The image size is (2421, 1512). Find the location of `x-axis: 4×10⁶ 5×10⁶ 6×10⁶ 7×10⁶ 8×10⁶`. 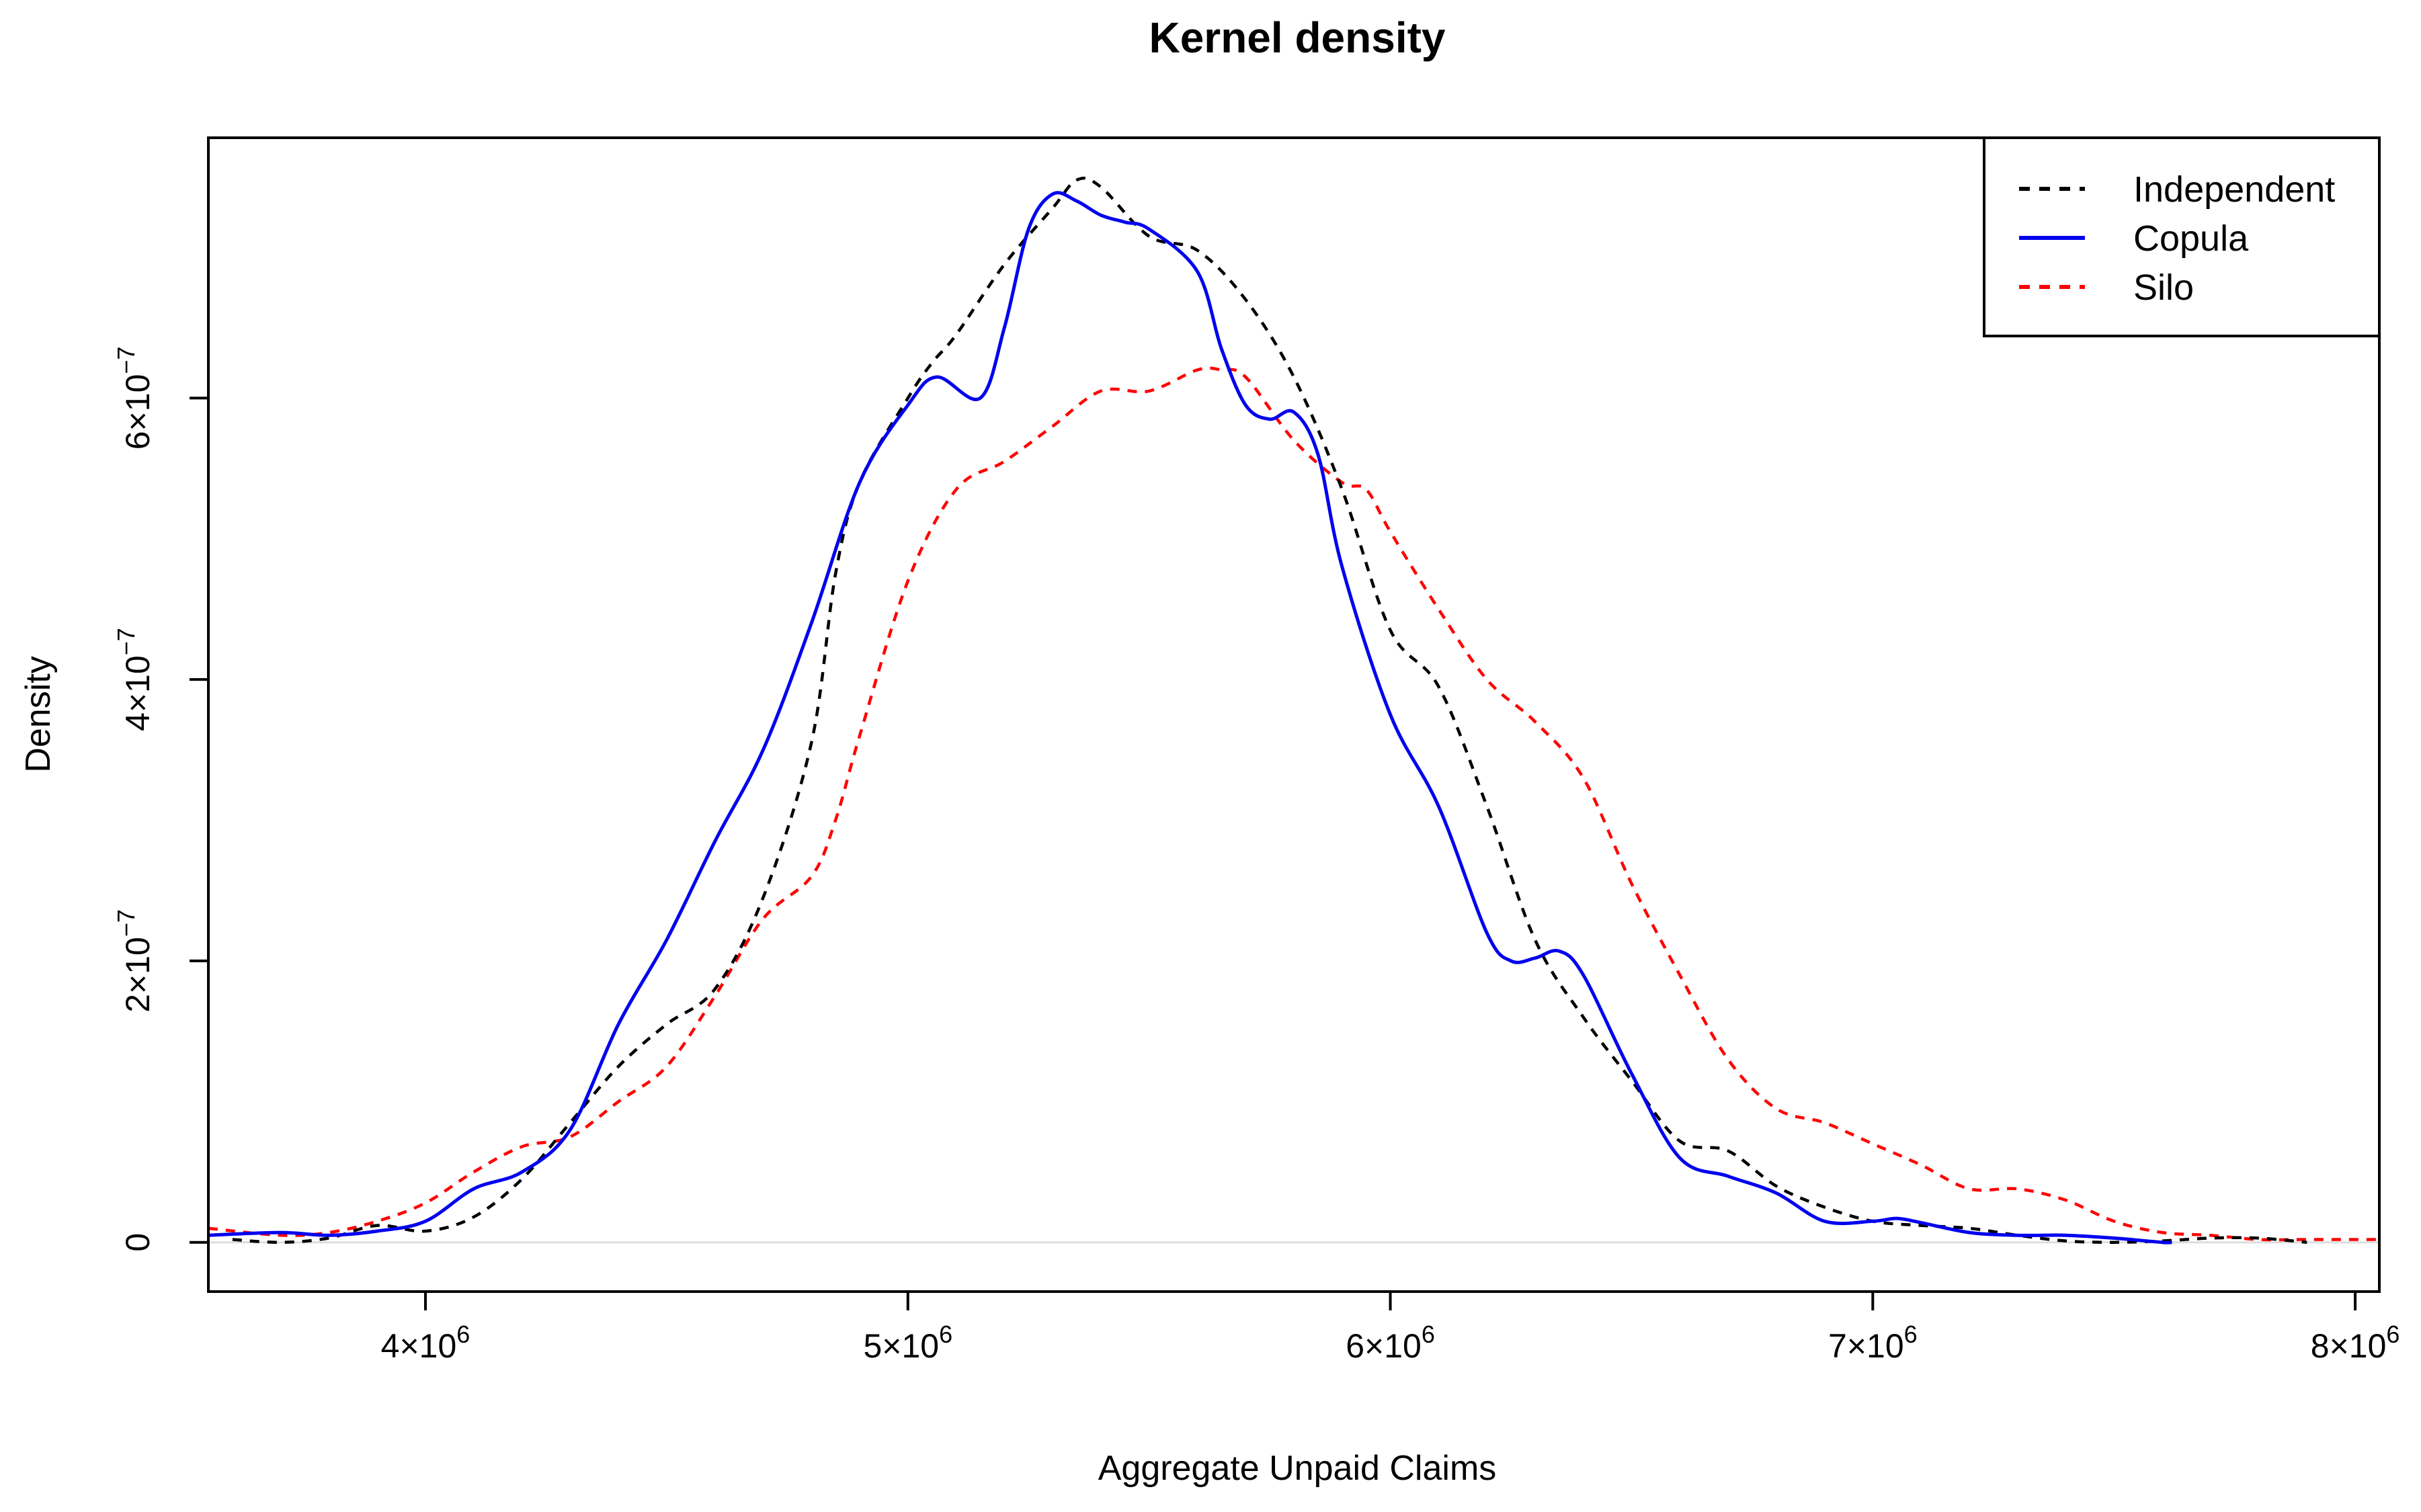

x-axis: 4×10⁶ 5×10⁶ 6×10⁶ 7×10⁶ 8×10⁶ is located at coordinates (1390, 1328).